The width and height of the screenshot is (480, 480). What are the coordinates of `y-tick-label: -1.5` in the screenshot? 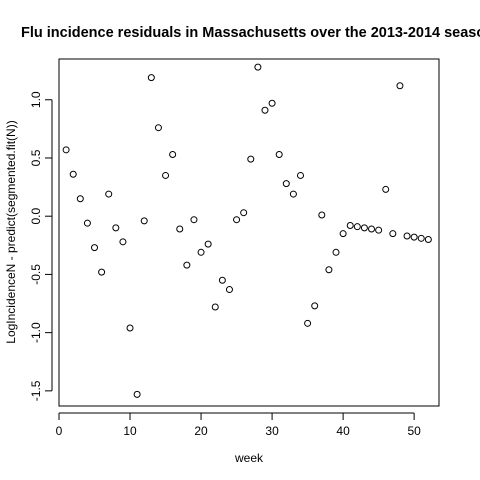 It's located at (36, 390).